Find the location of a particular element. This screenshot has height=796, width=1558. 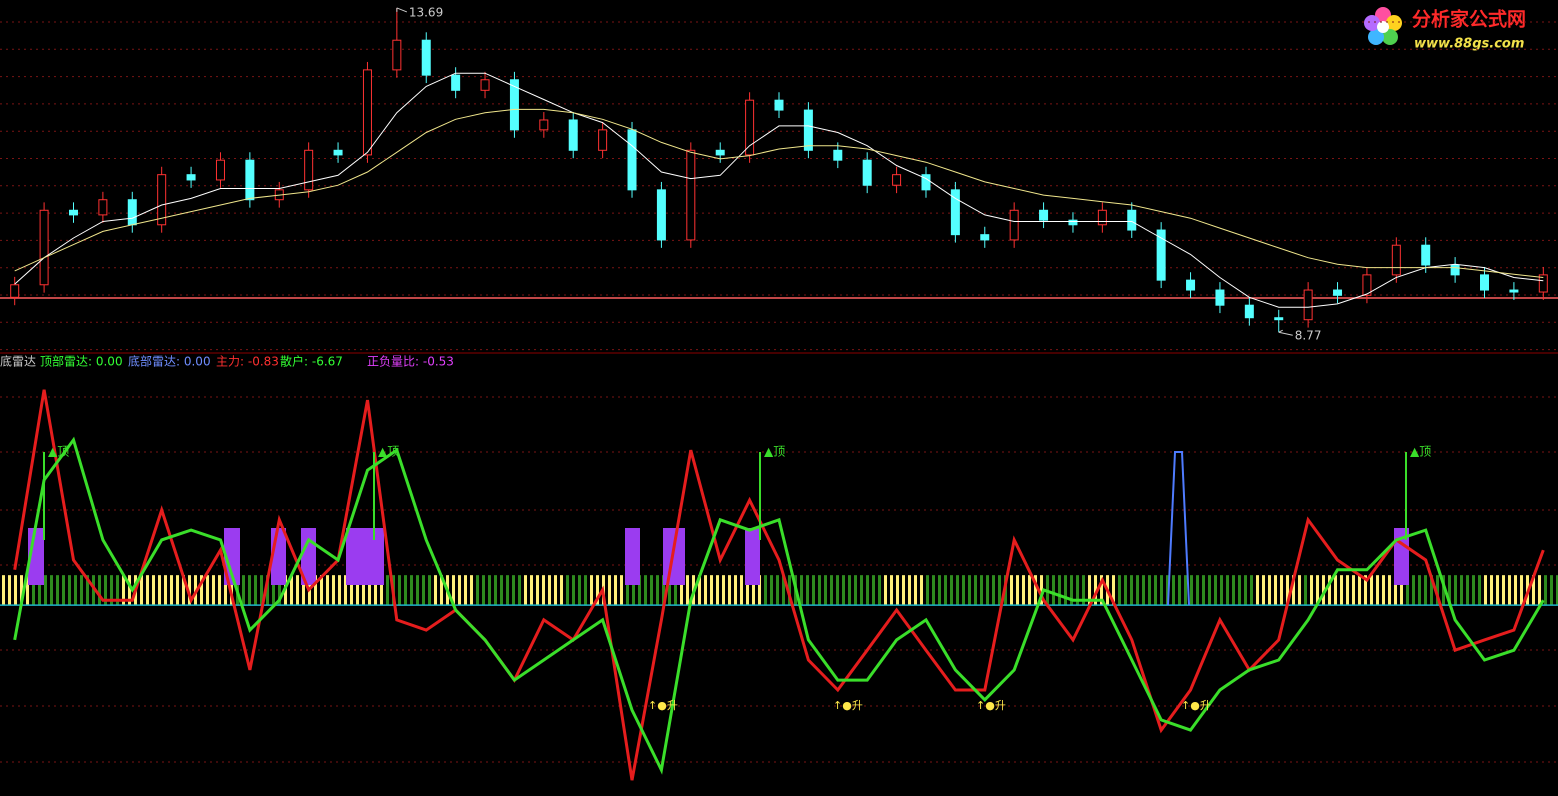

top-signal: ▲顶 is located at coordinates (774, 452).